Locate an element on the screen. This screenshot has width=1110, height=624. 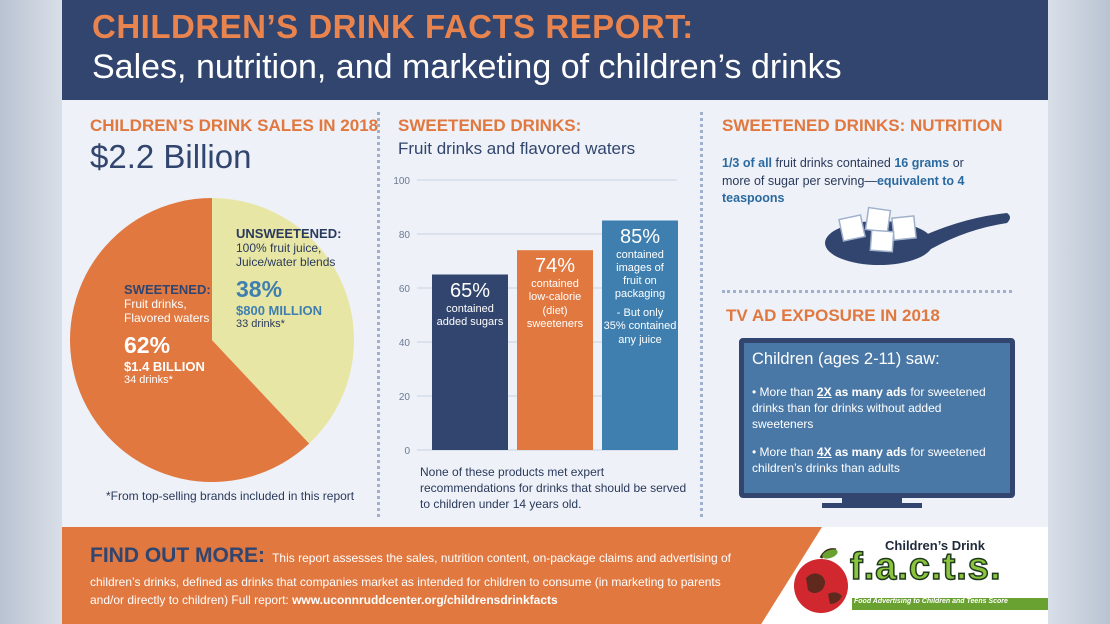
bar-label-1: 65% contained added sugars is located at coordinates (470, 304).